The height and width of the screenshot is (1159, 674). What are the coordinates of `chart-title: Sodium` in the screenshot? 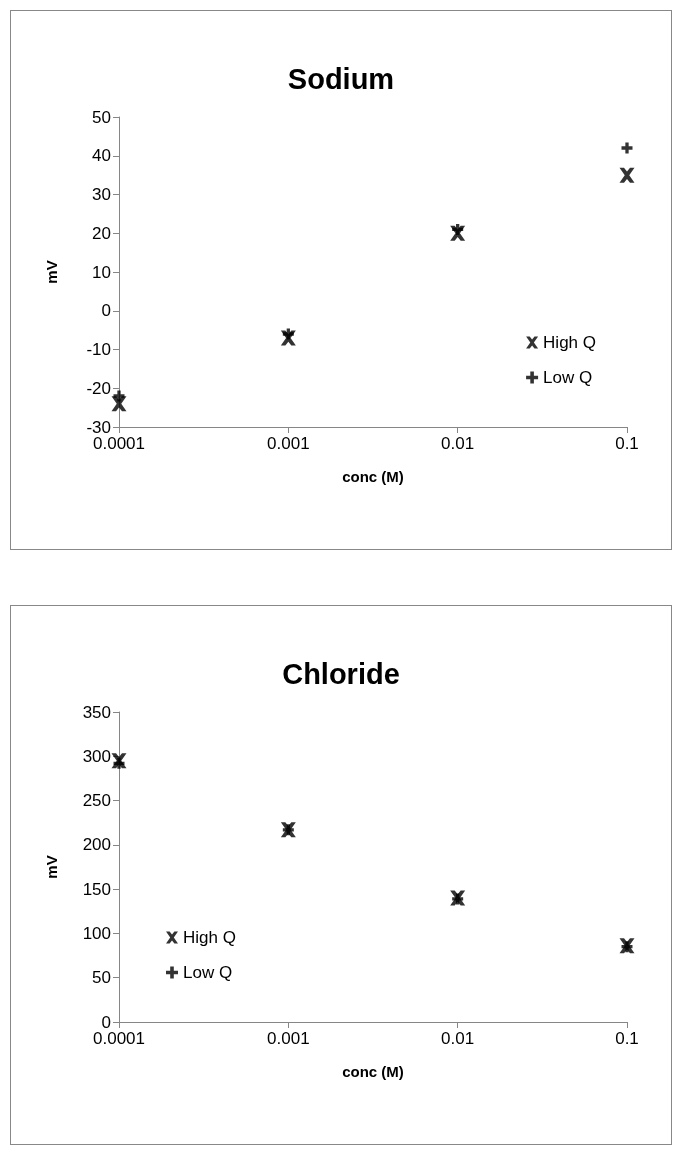 It's located at (341, 78).